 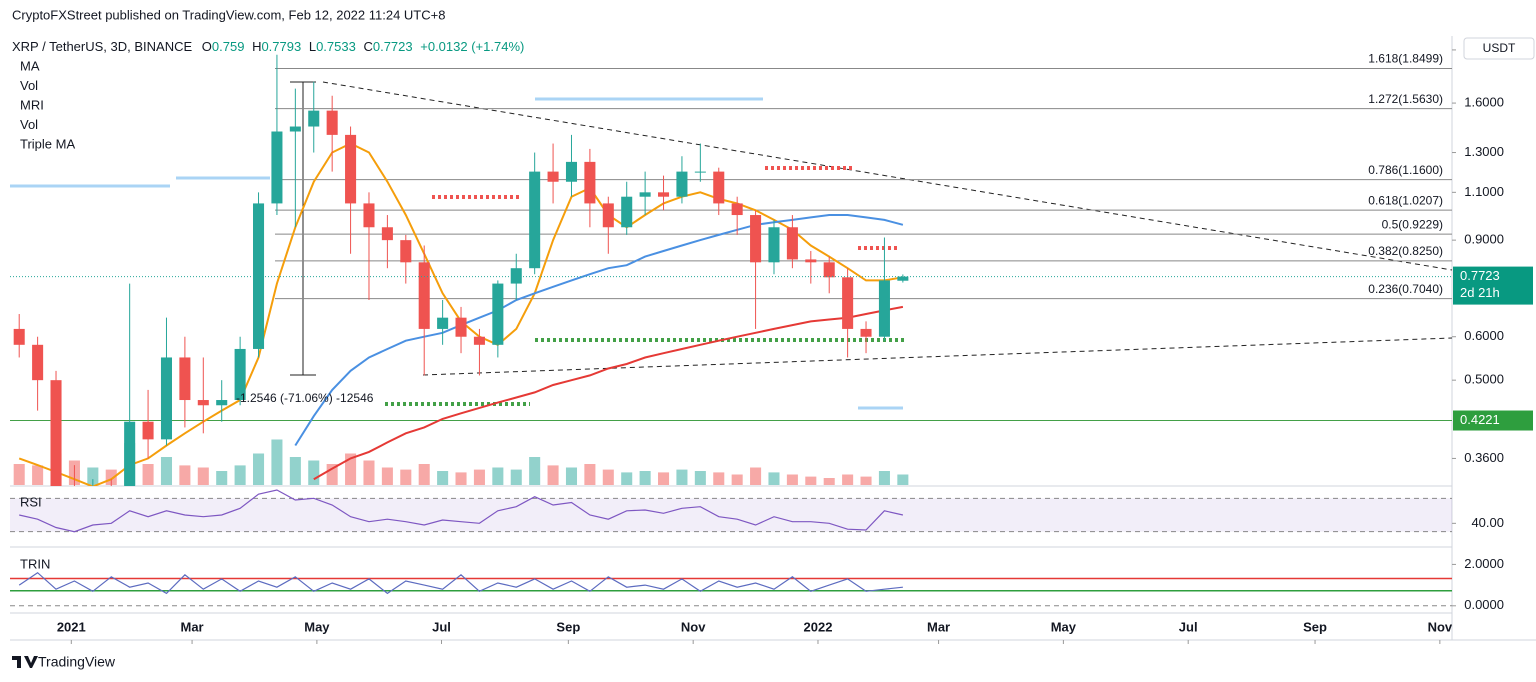 I want to click on y-tick-label: 1.3000, so click(x=1484, y=151).